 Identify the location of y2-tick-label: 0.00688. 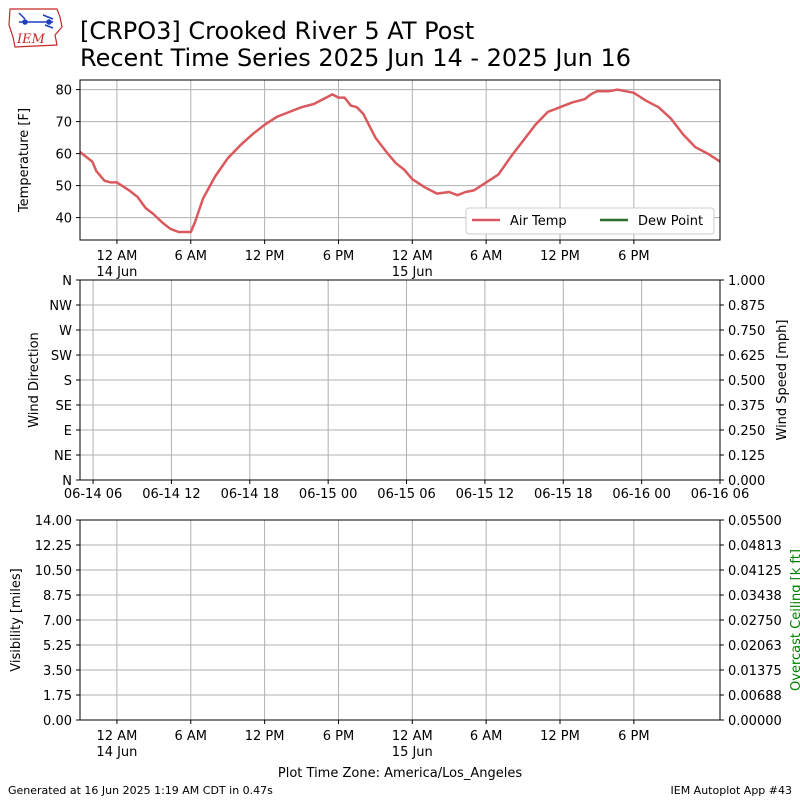
(755, 696).